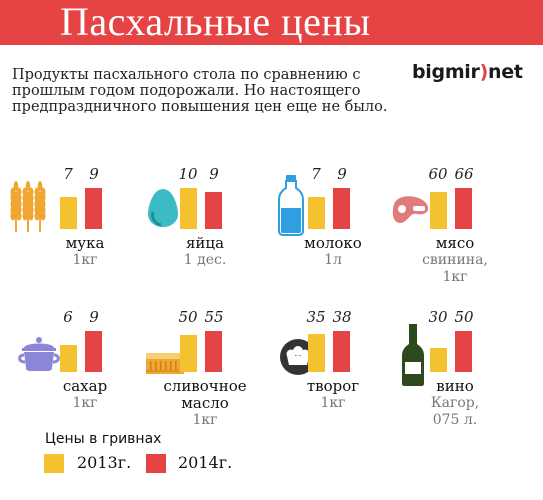 This screenshot has width=543, height=500. Describe the element at coordinates (188, 317) in the screenshot. I see `value-label-2013: 50` at that location.